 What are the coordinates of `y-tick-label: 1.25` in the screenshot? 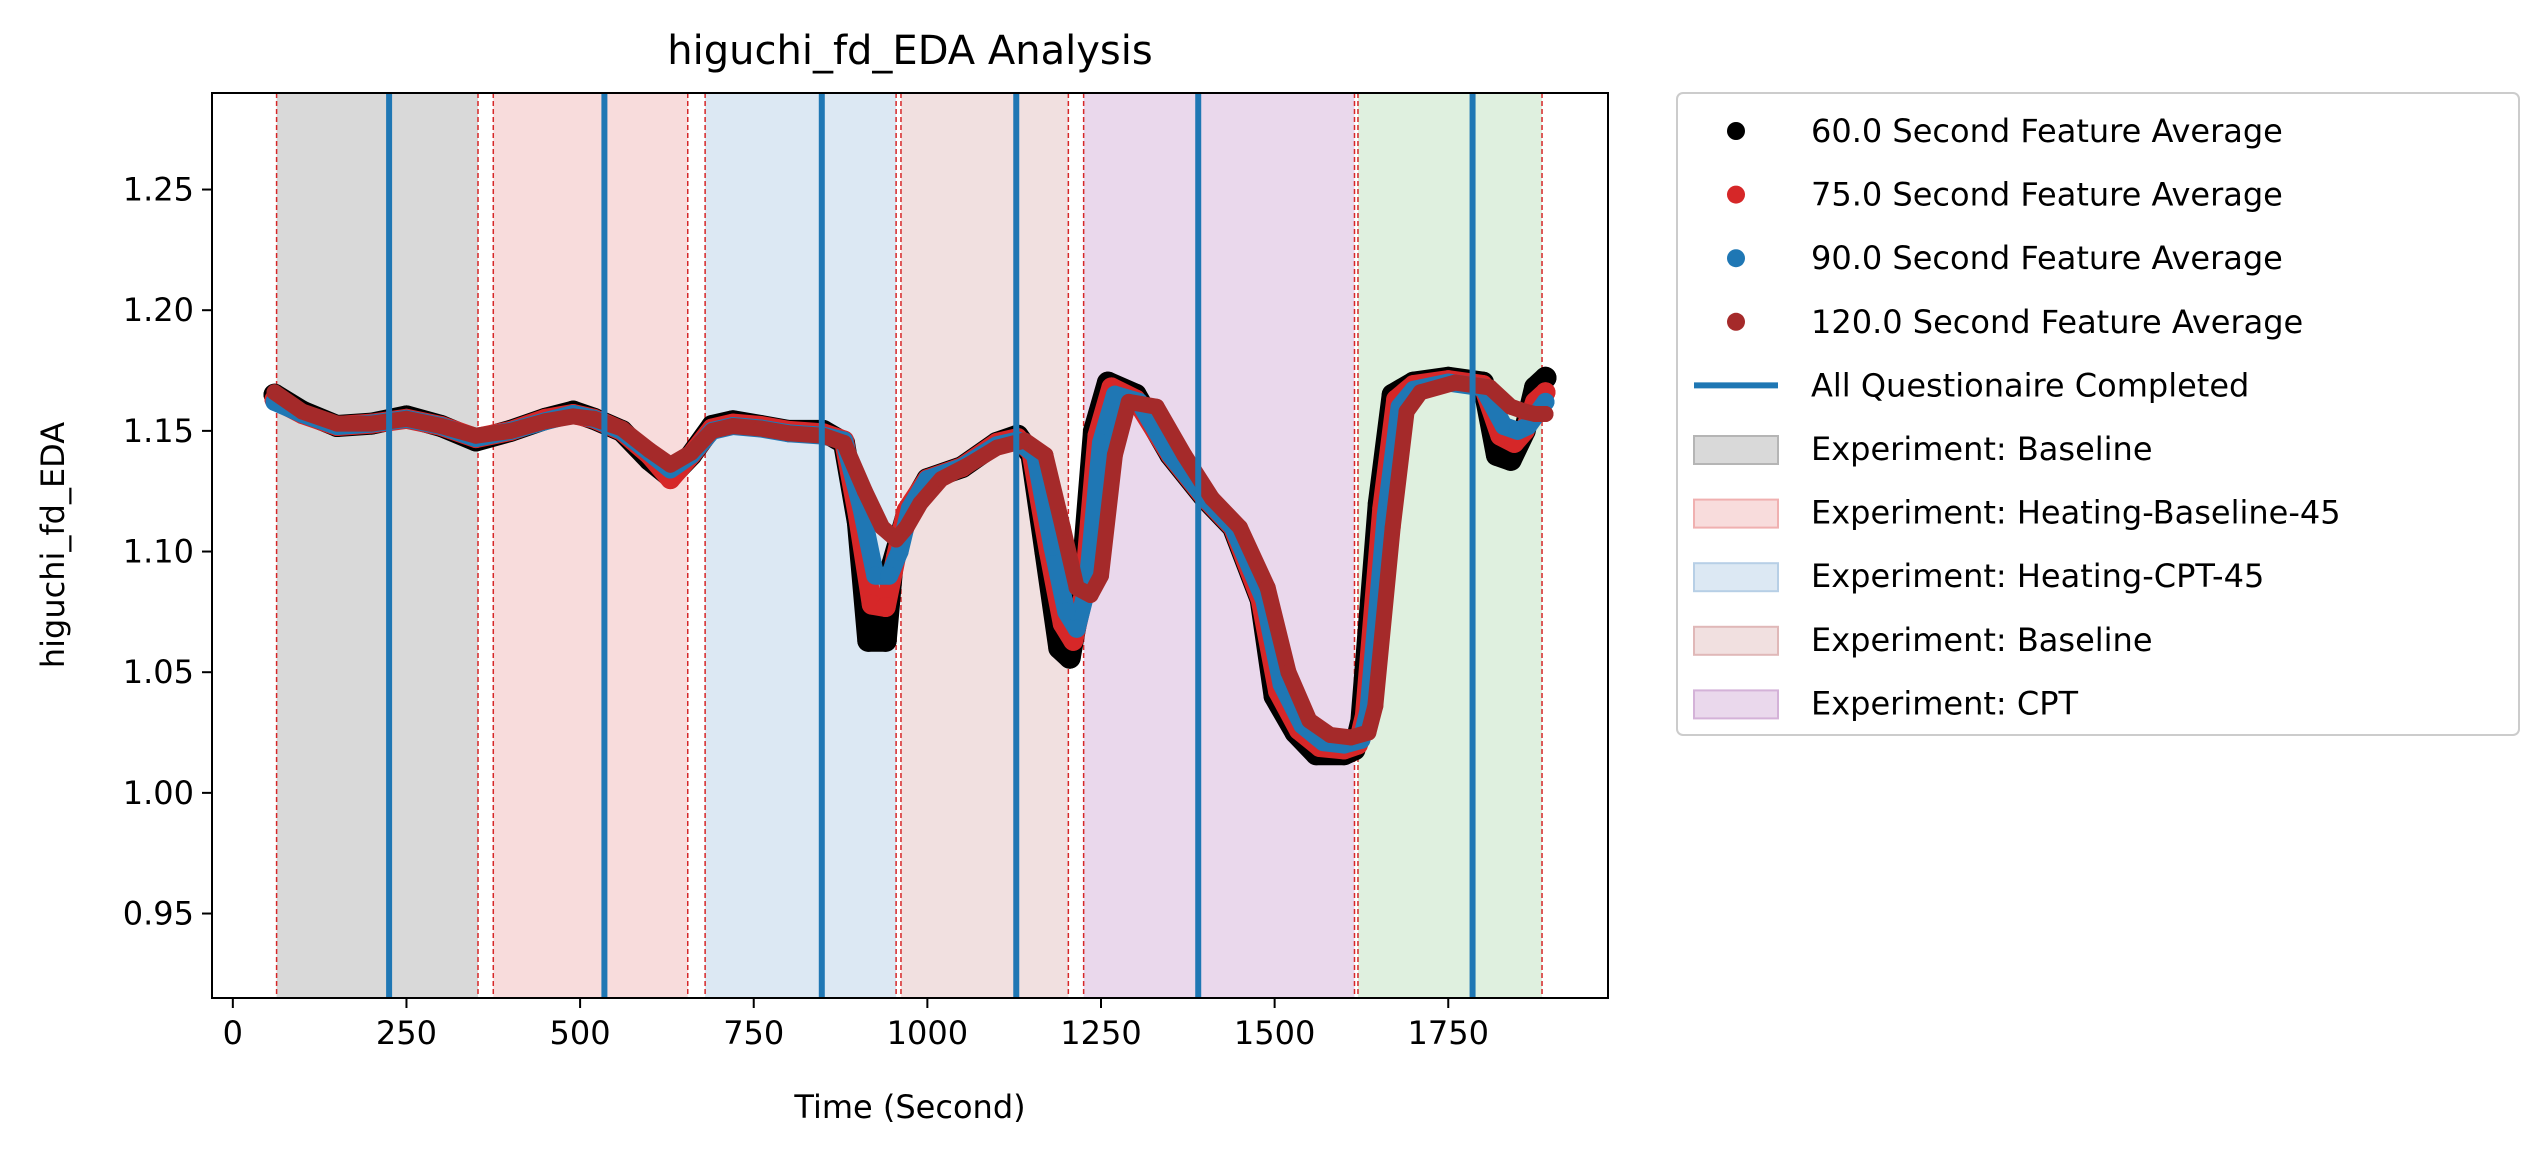 It's located at (158, 190).